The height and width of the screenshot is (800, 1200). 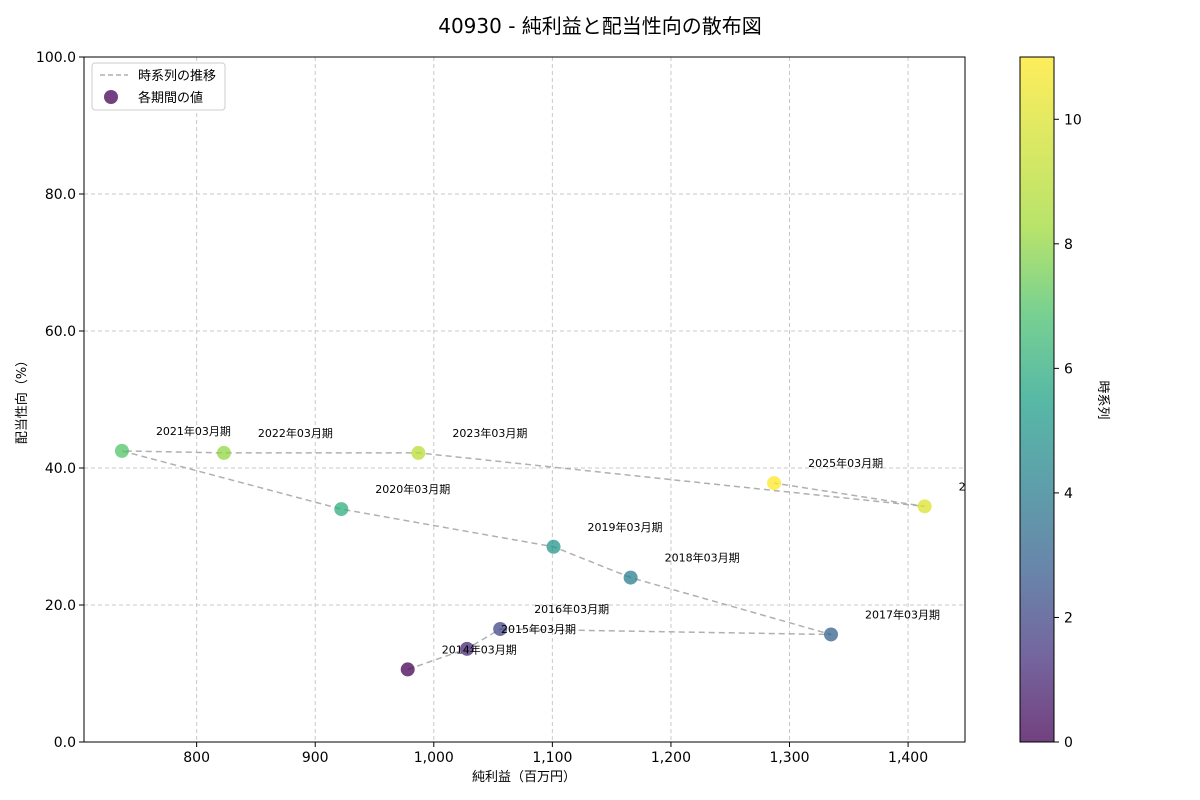 I want to click on legend-label-line: 時系列の推移, so click(x=177, y=76).